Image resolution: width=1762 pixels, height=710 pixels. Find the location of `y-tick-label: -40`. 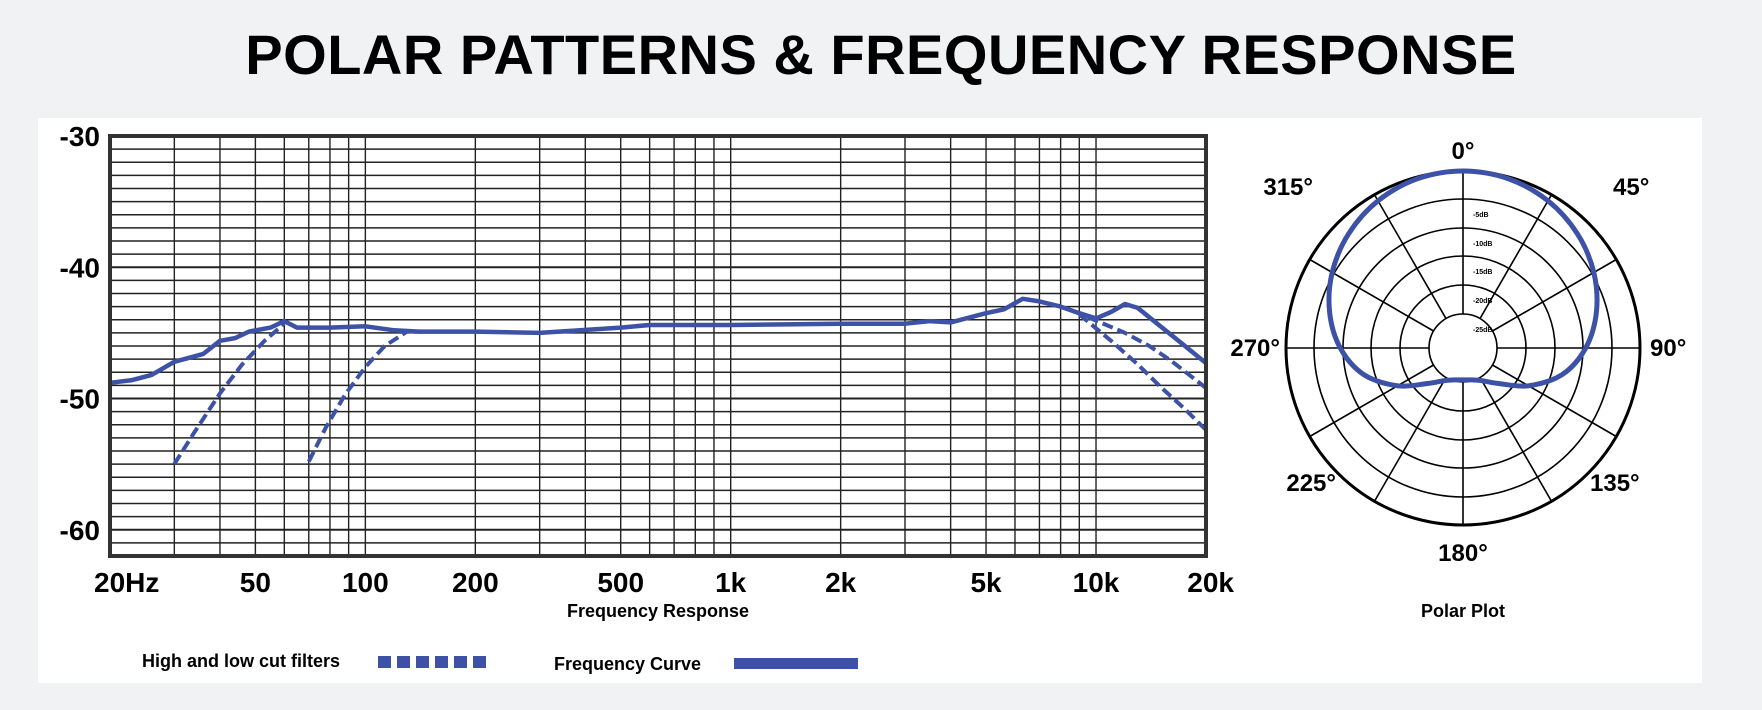

y-tick-label: -40 is located at coordinates (80, 267).